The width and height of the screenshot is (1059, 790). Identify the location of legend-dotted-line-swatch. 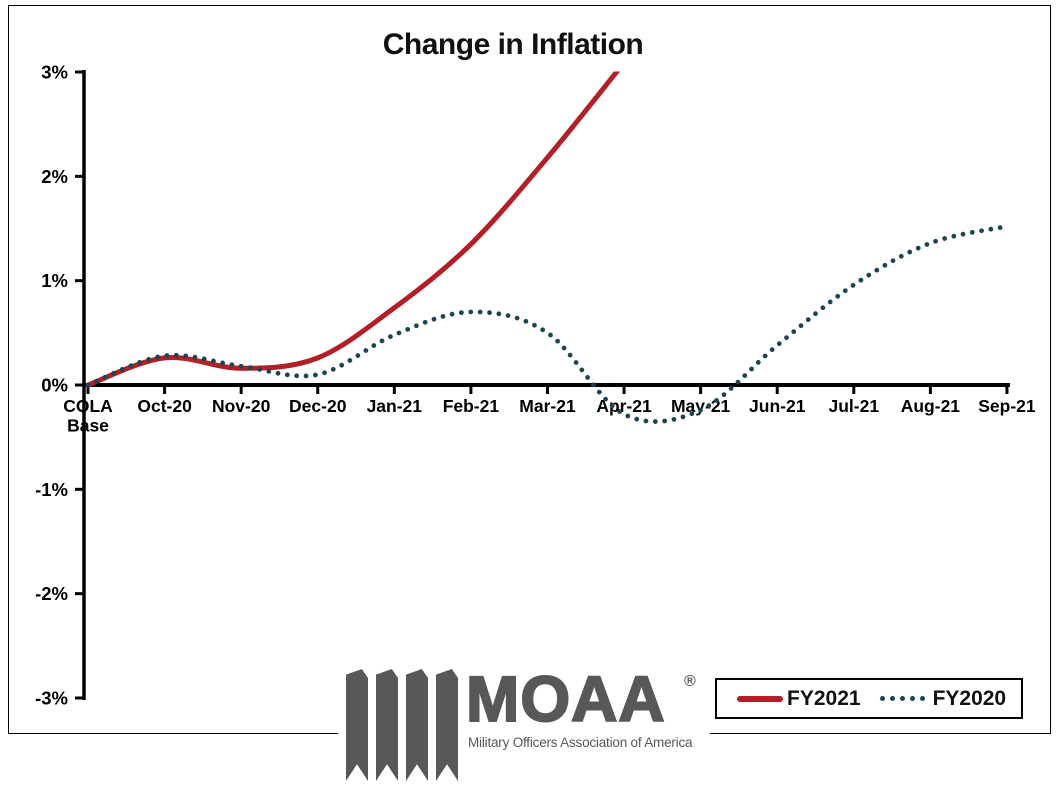
(904, 698).